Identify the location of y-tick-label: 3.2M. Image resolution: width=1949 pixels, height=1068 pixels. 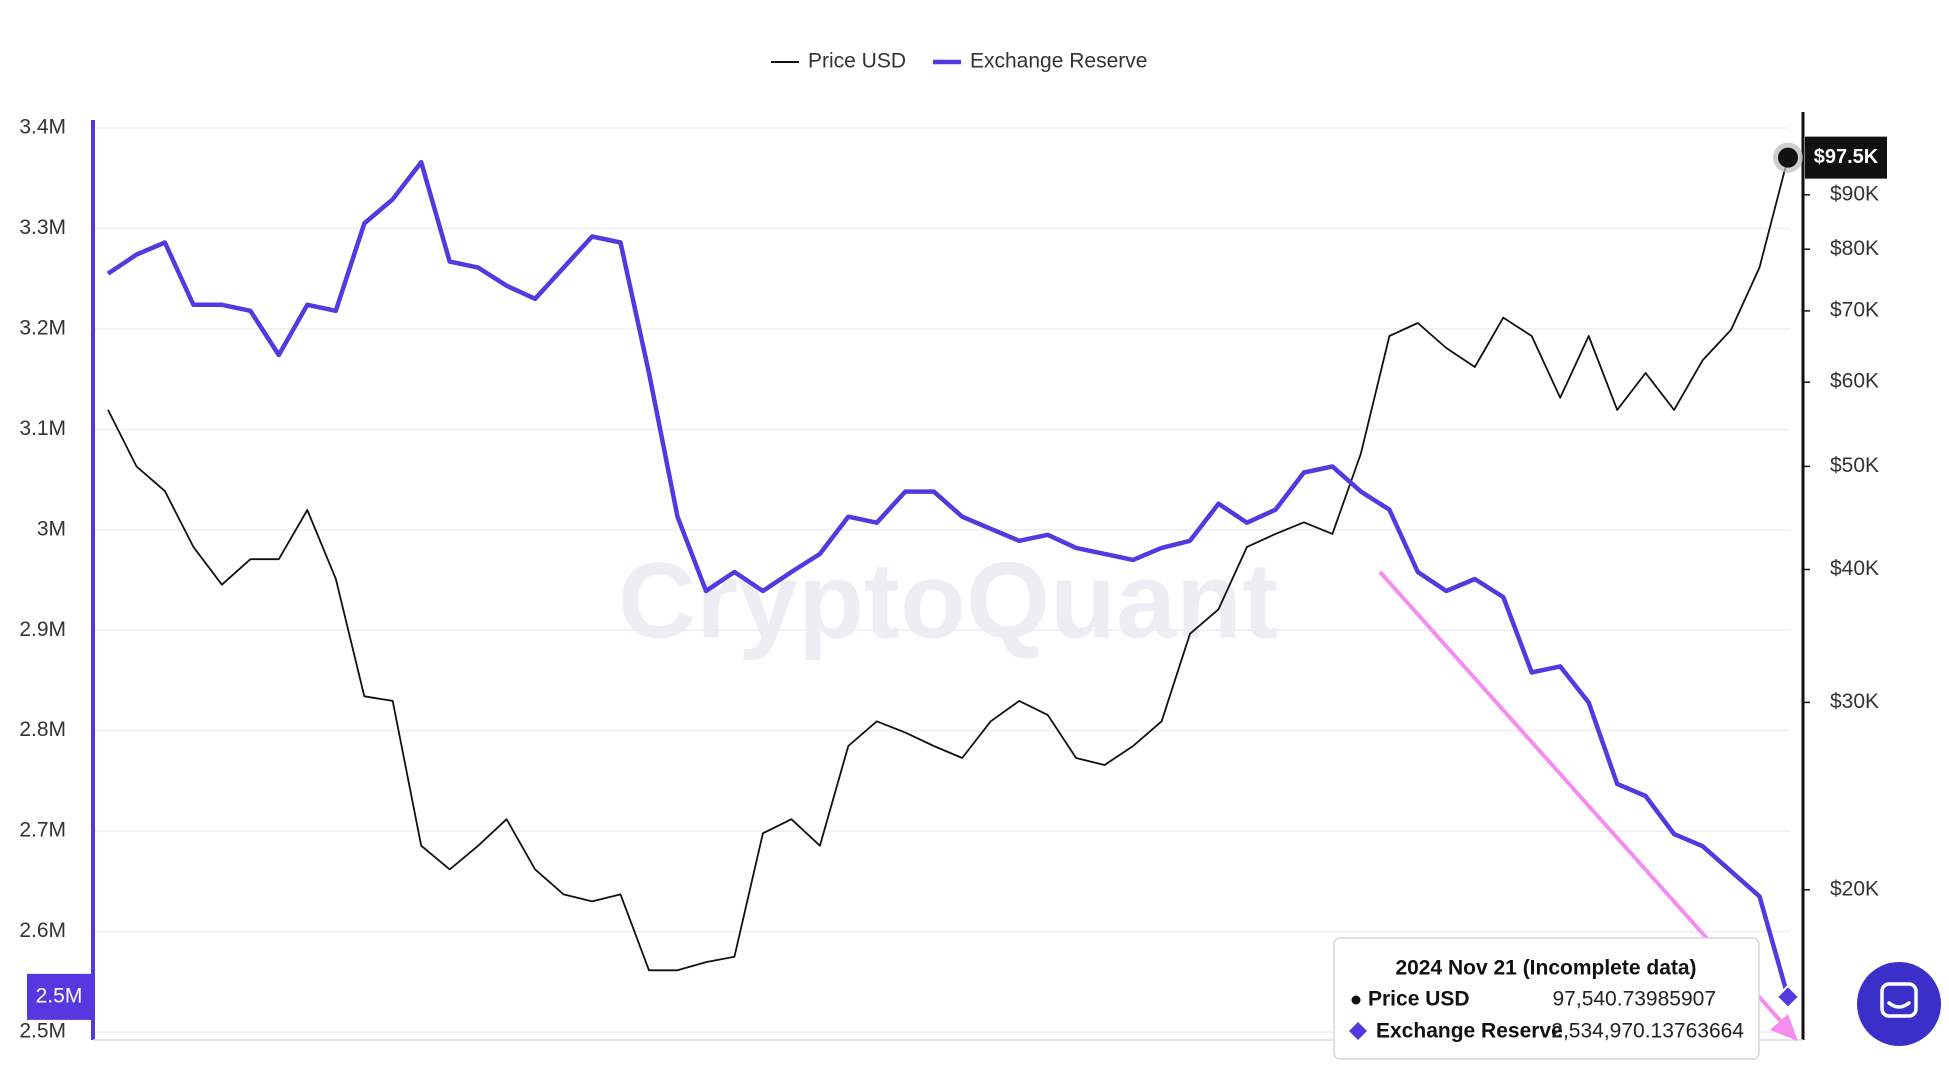
(42, 327).